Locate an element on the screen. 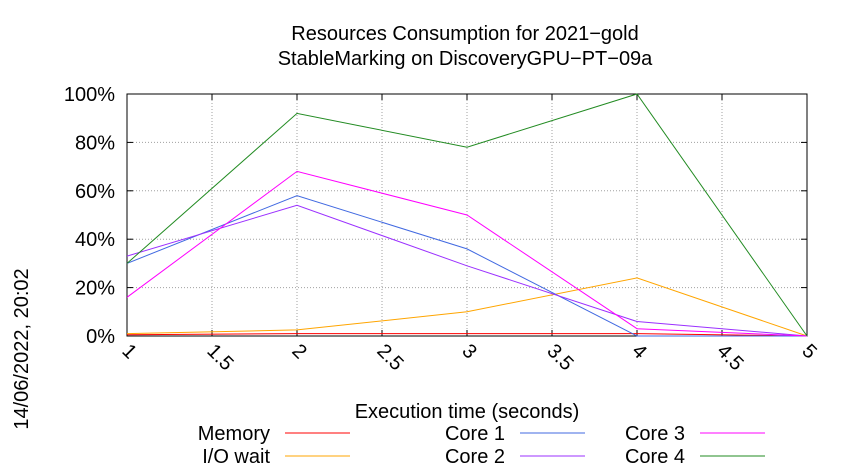 The width and height of the screenshot is (850, 475). x-tick-label: 1.5 is located at coordinates (219, 357).